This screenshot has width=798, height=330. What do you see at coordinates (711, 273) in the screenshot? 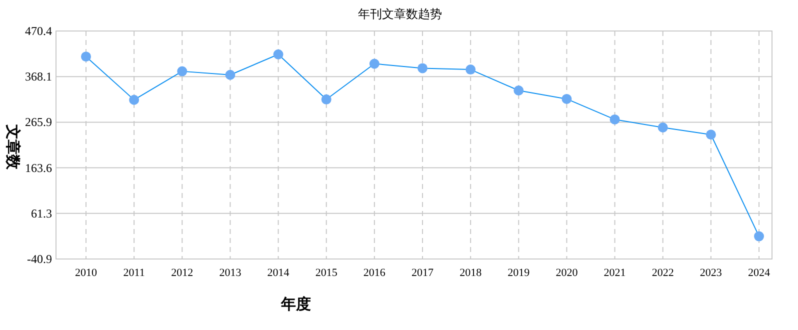
I see `x-tick-label: 2023` at bounding box center [711, 273].